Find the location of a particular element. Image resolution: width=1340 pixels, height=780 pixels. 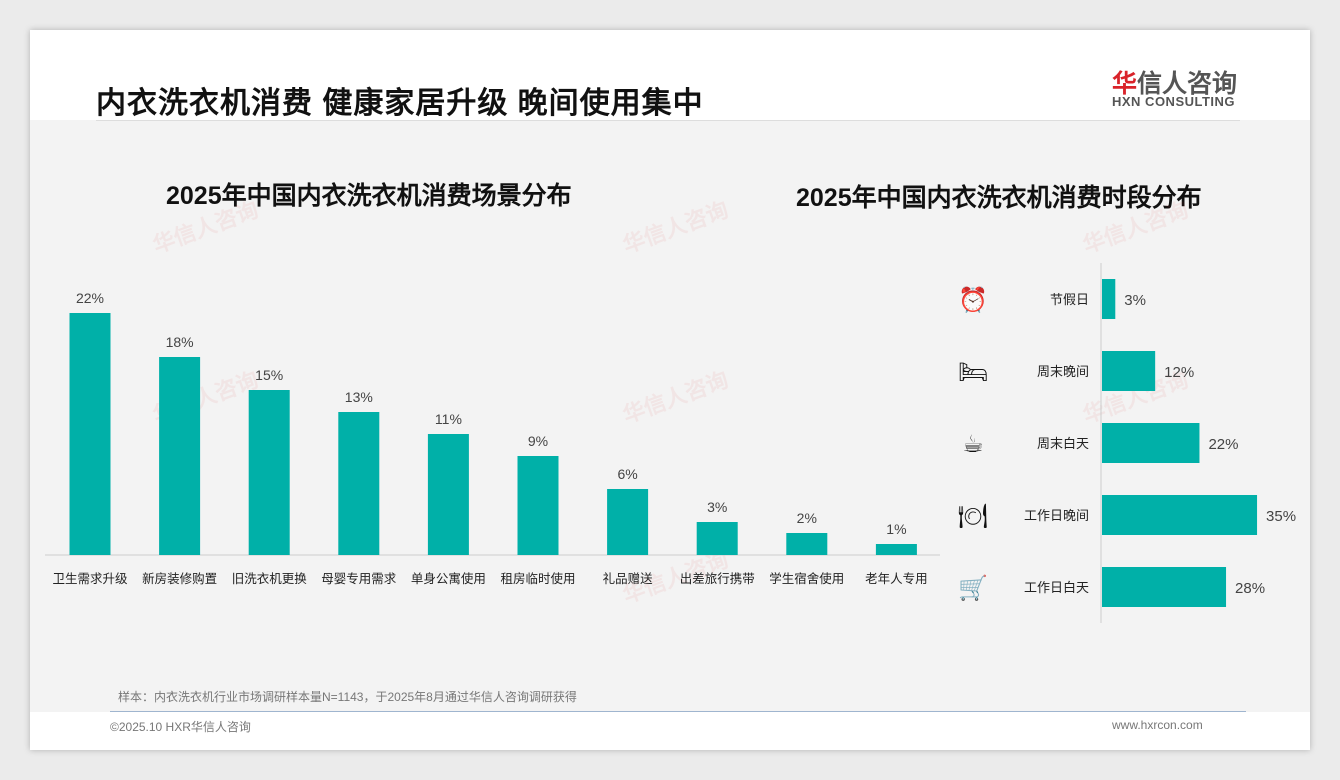

data-label: 28% is located at coordinates (1250, 588).